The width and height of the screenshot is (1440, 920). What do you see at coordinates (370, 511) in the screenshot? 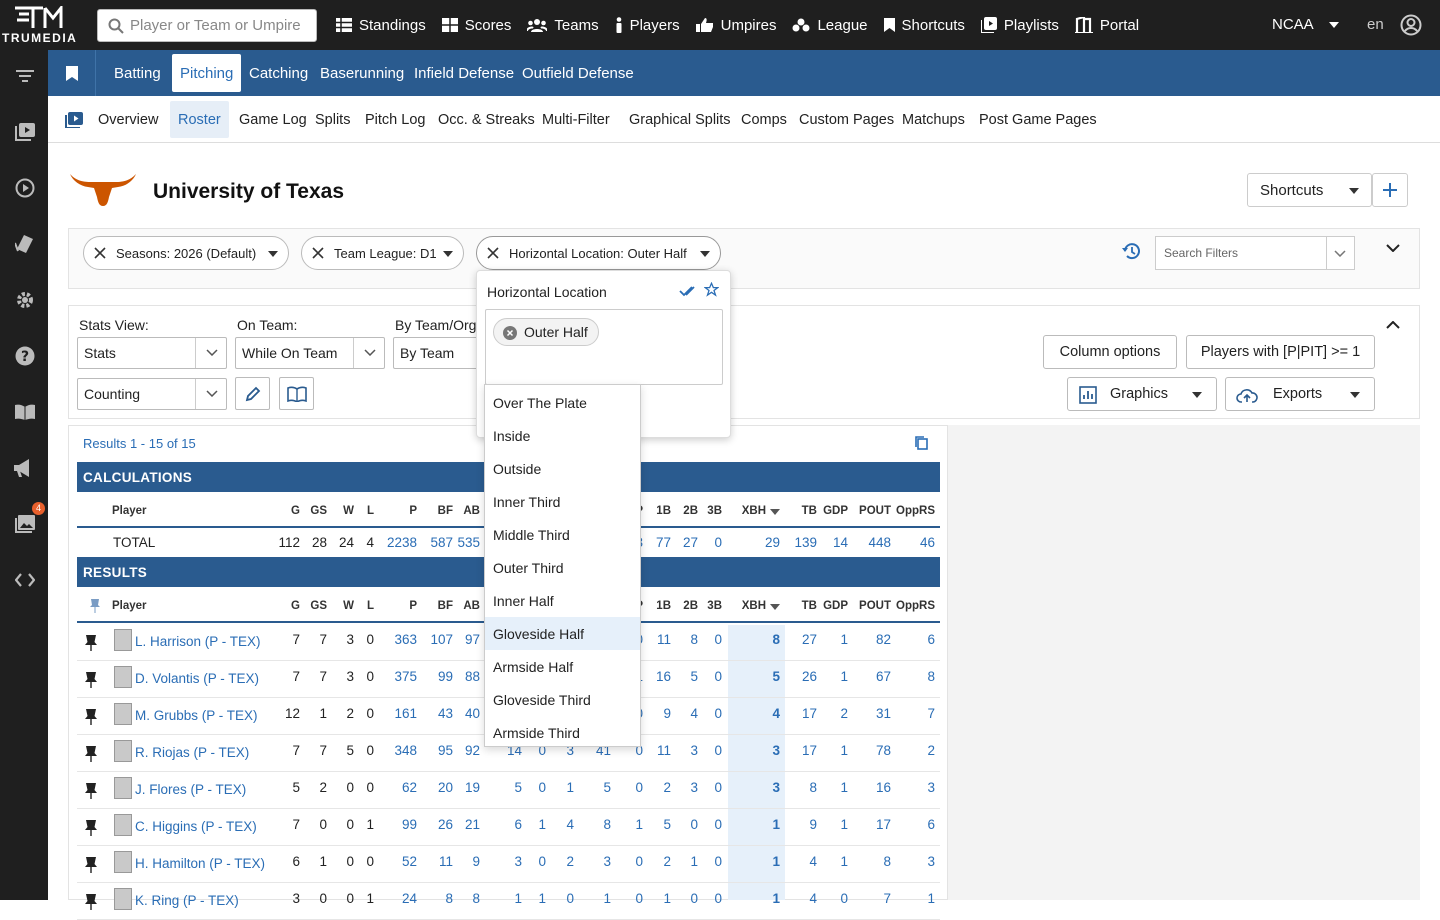
I see `column-header: L` at bounding box center [370, 511].